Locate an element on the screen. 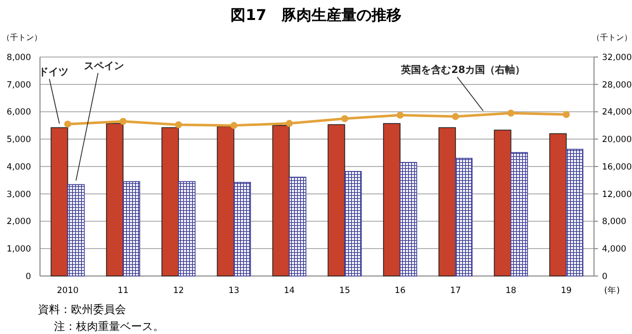 The image size is (632, 334). y-tick-label: 1,000 is located at coordinates (18, 249).